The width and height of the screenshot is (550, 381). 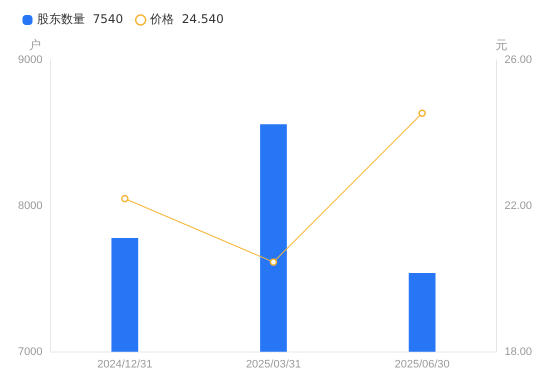 What do you see at coordinates (274, 364) in the screenshot?
I see `x-tick-label: 2025/03/31` at bounding box center [274, 364].